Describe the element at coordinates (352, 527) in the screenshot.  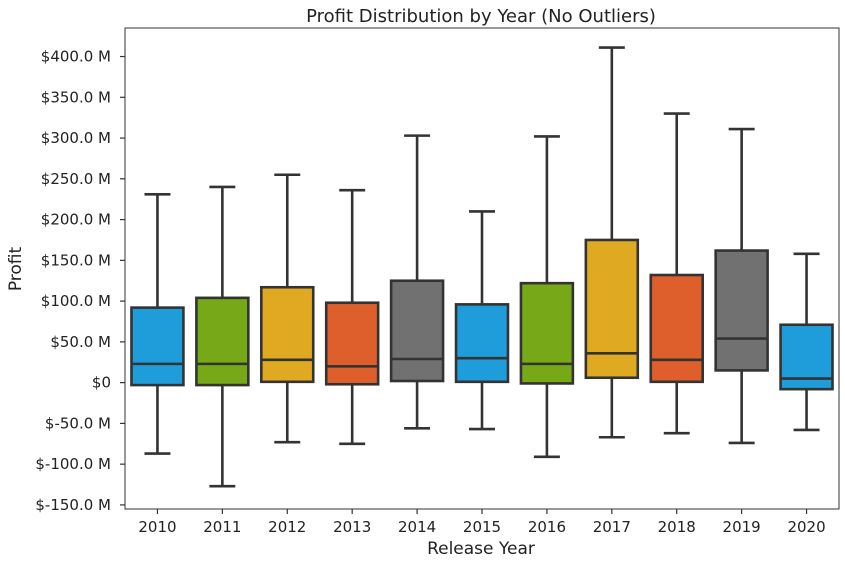
I see `x-tick-label: 2013` at that location.